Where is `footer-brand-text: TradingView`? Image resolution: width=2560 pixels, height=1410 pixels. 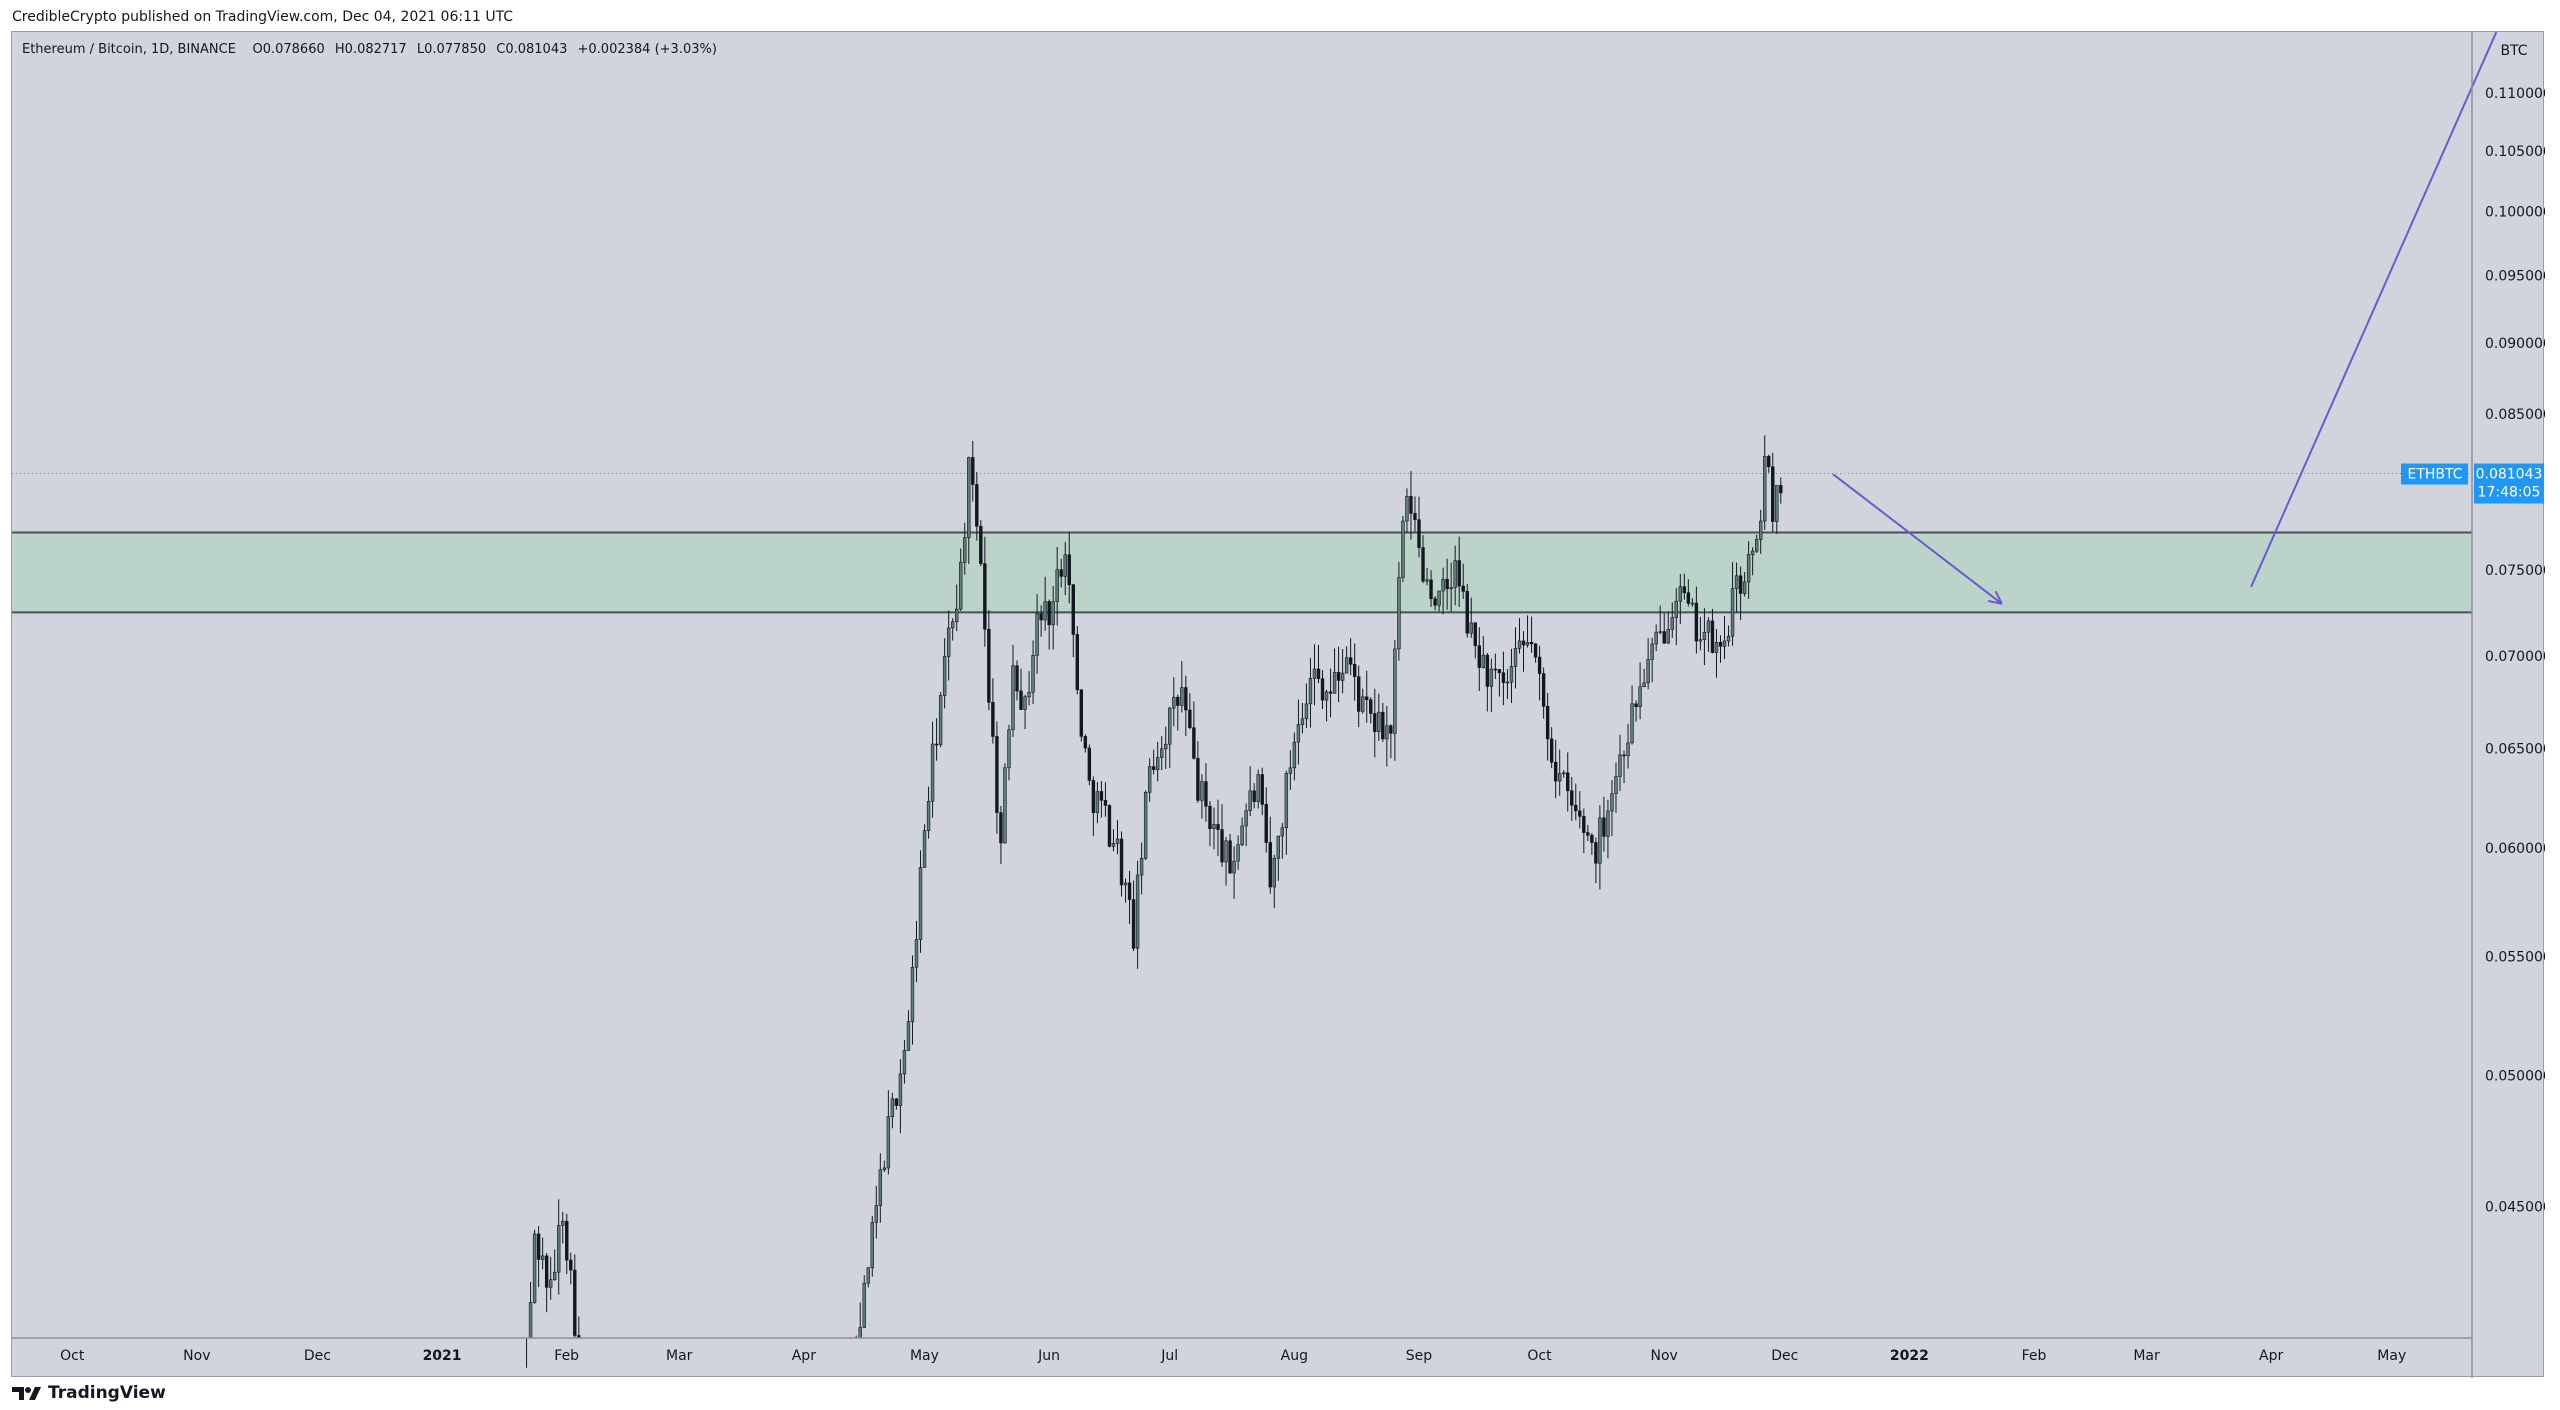
footer-brand-text: TradingView is located at coordinates (107, 1393).